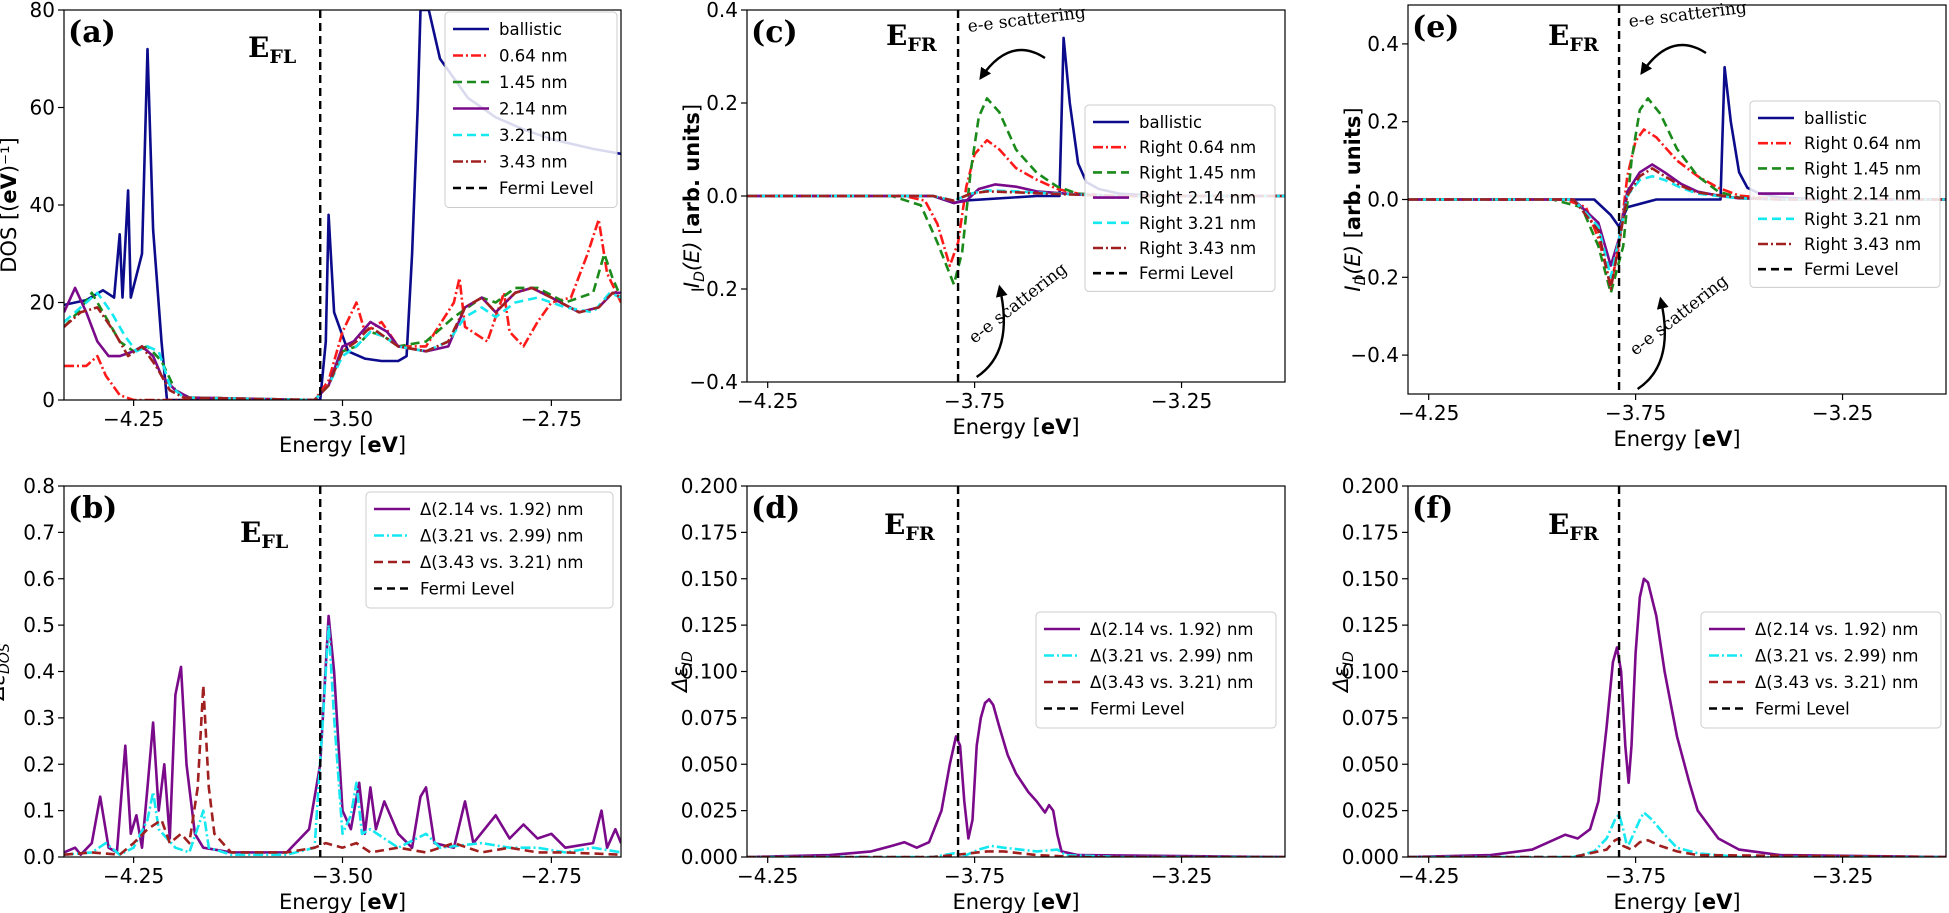  I want to click on y-tick-label: 0.125, so click(709, 625).